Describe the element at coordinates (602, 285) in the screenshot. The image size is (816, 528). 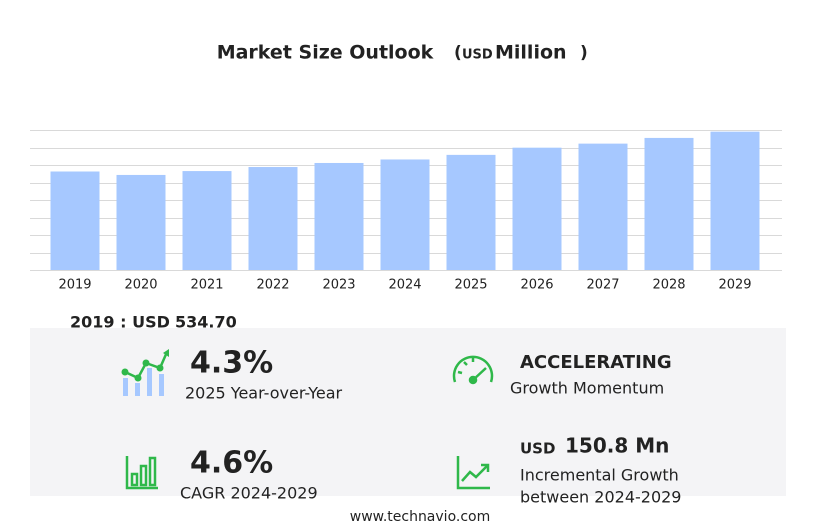
I see `x-tick-label: 2027` at that location.